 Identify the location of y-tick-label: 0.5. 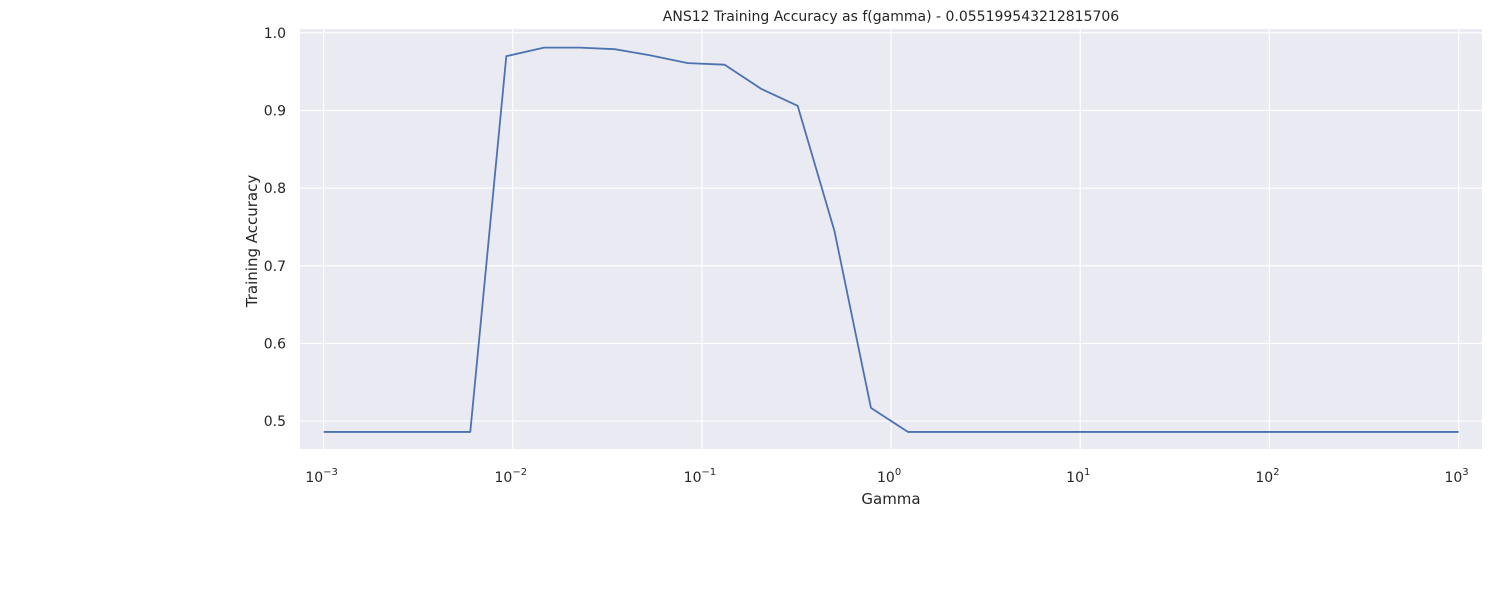
(275, 422).